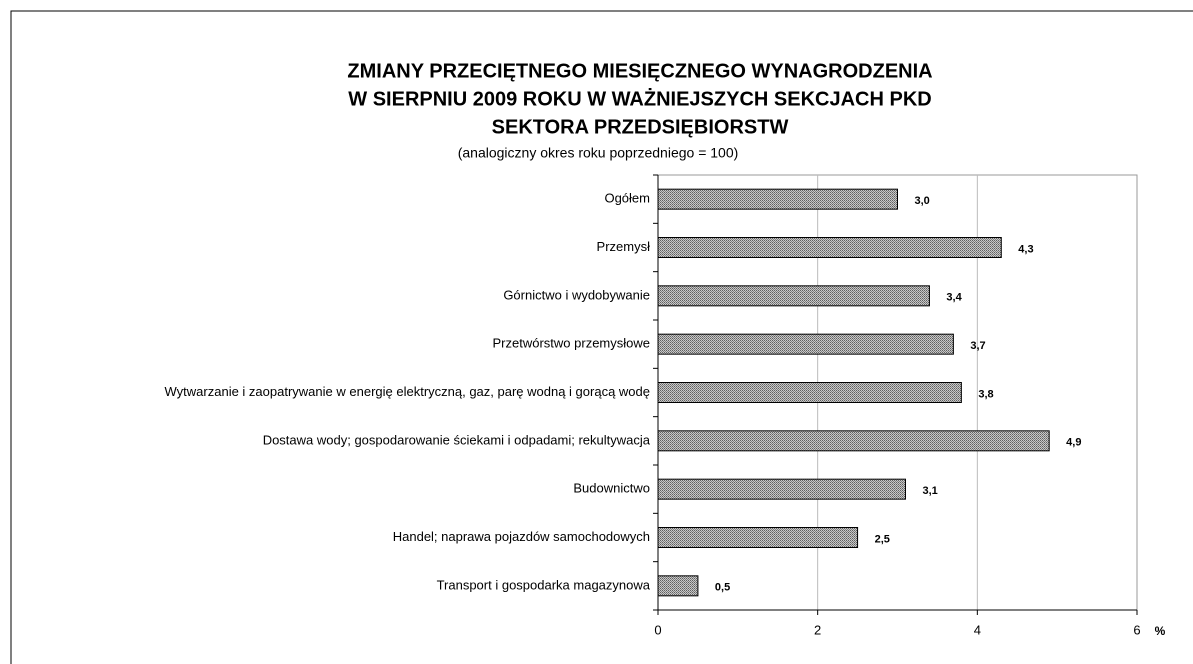 The height and width of the screenshot is (664, 1193). Describe the element at coordinates (576, 294) in the screenshot. I see `y-tick-label: Górnictwo i wydobywanie` at that location.